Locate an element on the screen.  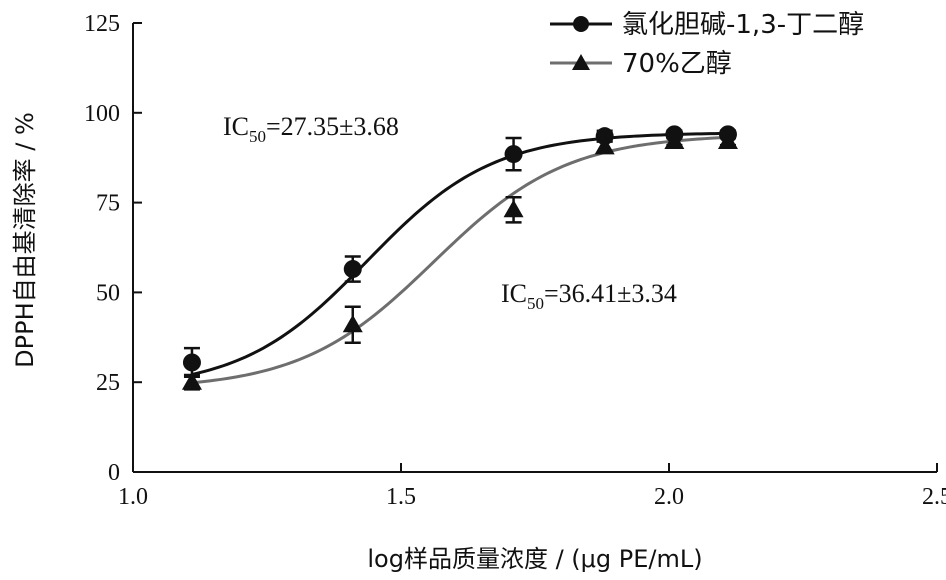
y-tick-label: 50 is located at coordinates (108, 293).